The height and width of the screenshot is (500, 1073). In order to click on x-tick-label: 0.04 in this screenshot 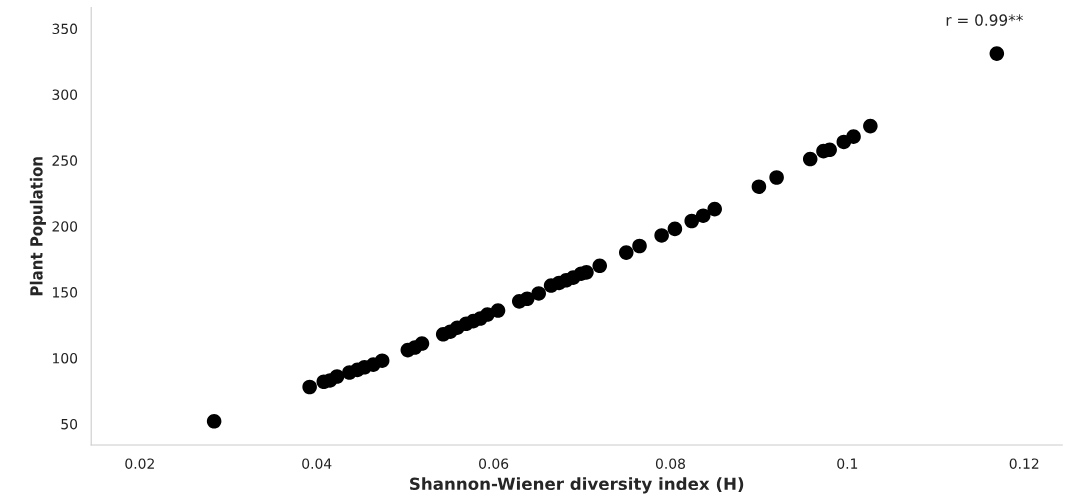, I will do `click(317, 463)`.